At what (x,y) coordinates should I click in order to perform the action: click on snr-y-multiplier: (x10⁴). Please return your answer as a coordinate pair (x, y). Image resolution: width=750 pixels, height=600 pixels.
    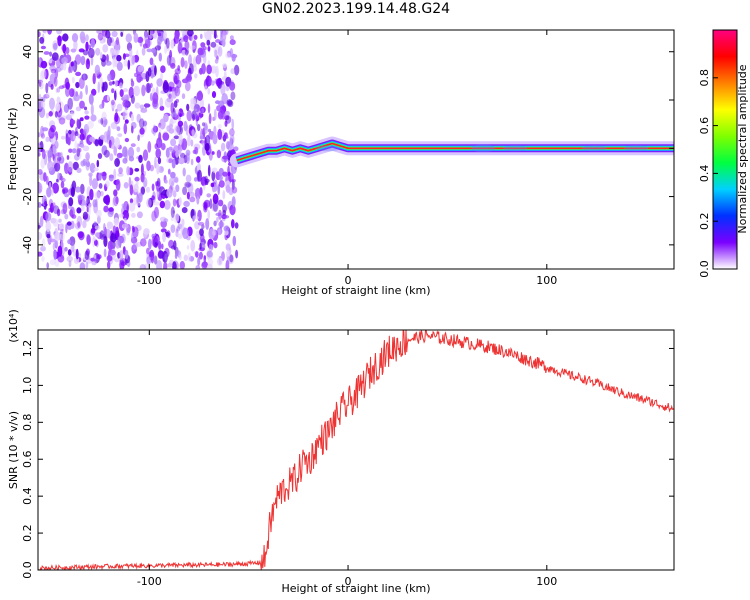
    Looking at the image, I should click on (13, 326).